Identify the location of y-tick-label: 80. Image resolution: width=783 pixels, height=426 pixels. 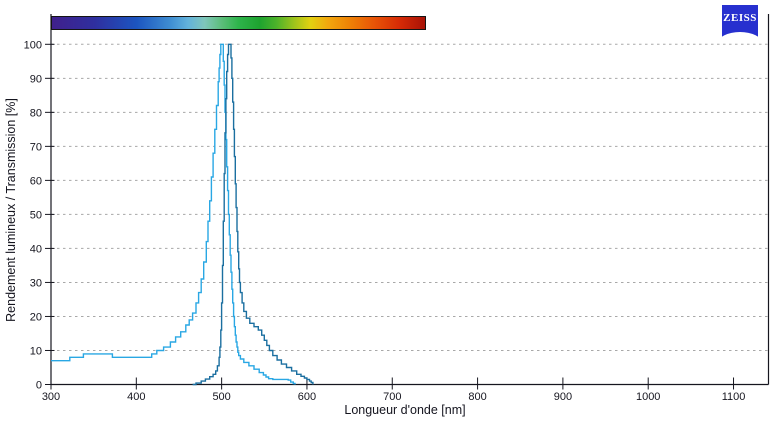
(36, 113).